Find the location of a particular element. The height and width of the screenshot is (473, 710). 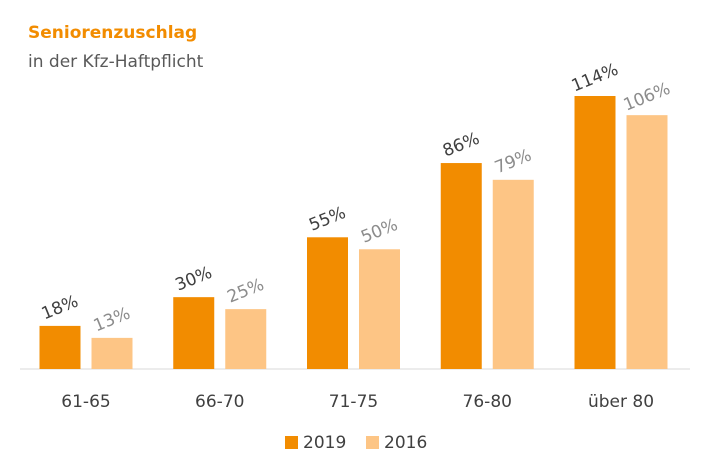

x-tick-label: 61-65 is located at coordinates (85, 402).